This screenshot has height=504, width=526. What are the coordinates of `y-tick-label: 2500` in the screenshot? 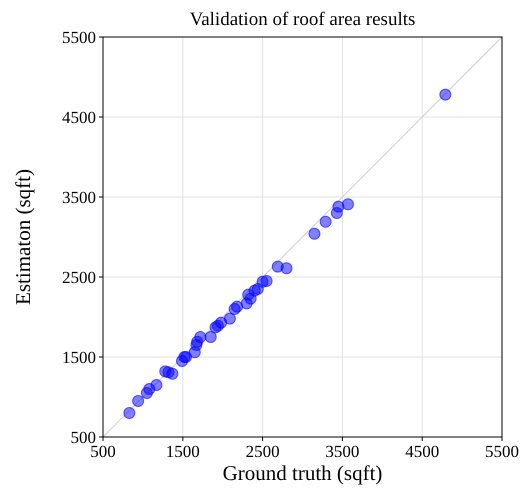 It's located at (79, 277).